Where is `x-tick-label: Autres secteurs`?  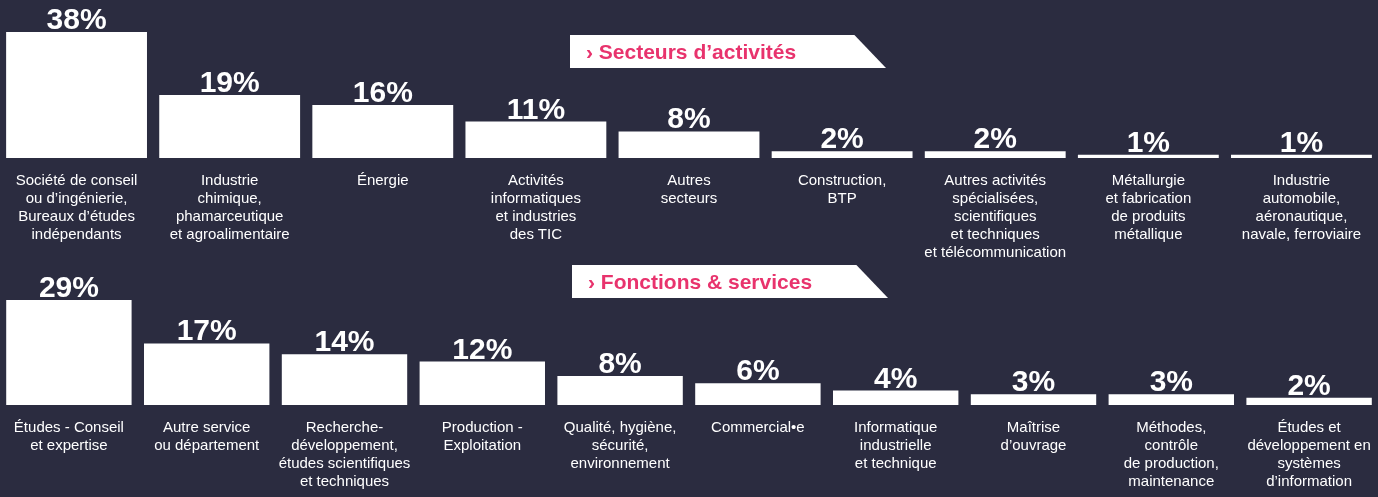
x-tick-label: Autres secteurs is located at coordinates (689, 189).